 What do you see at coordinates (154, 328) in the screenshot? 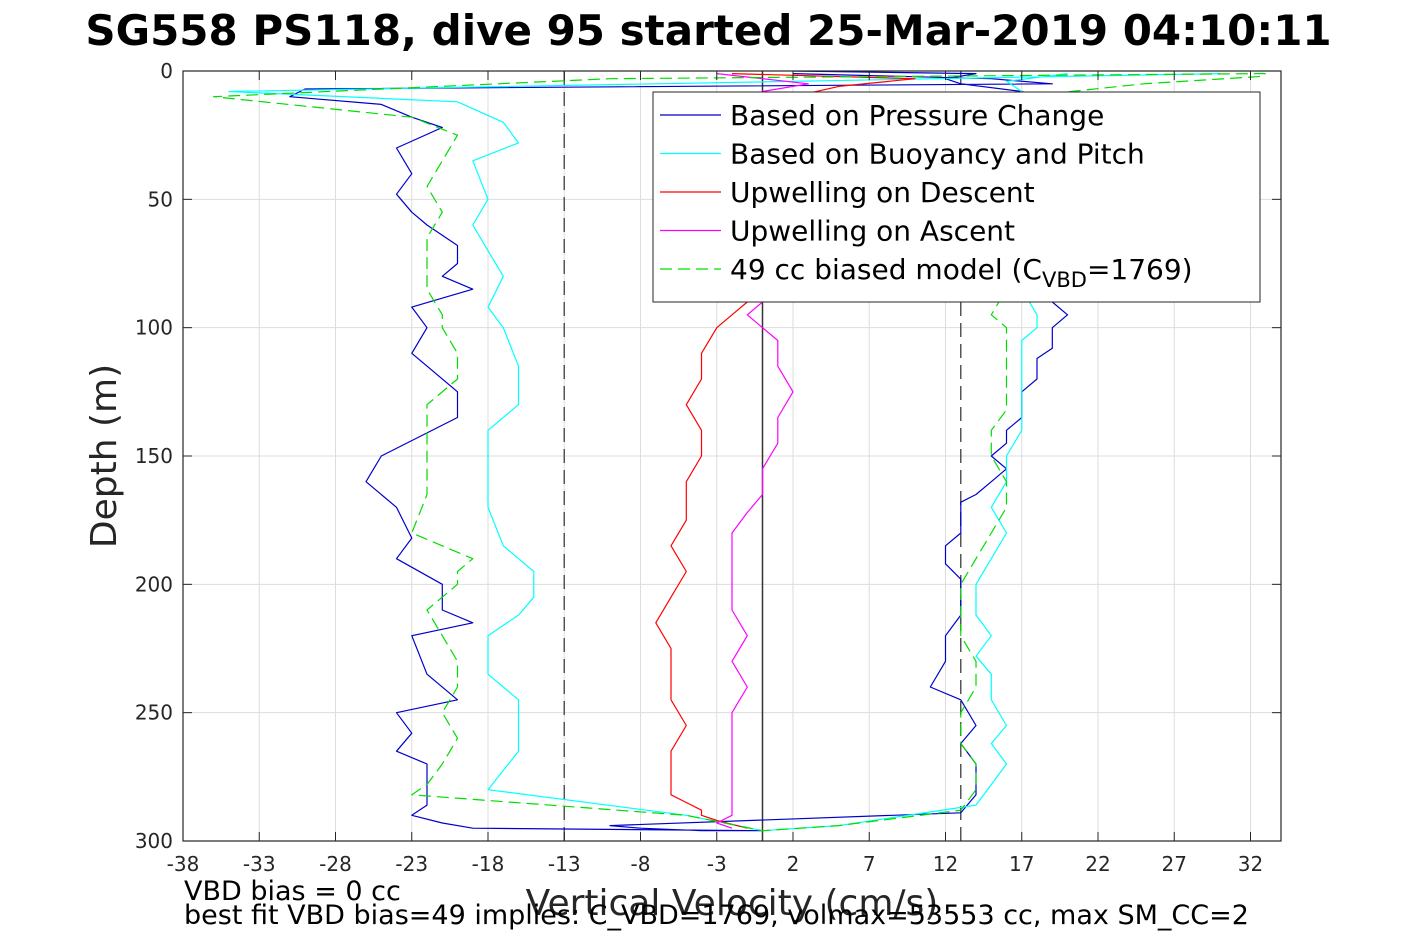
I see `y-tick-label: 100` at bounding box center [154, 328].